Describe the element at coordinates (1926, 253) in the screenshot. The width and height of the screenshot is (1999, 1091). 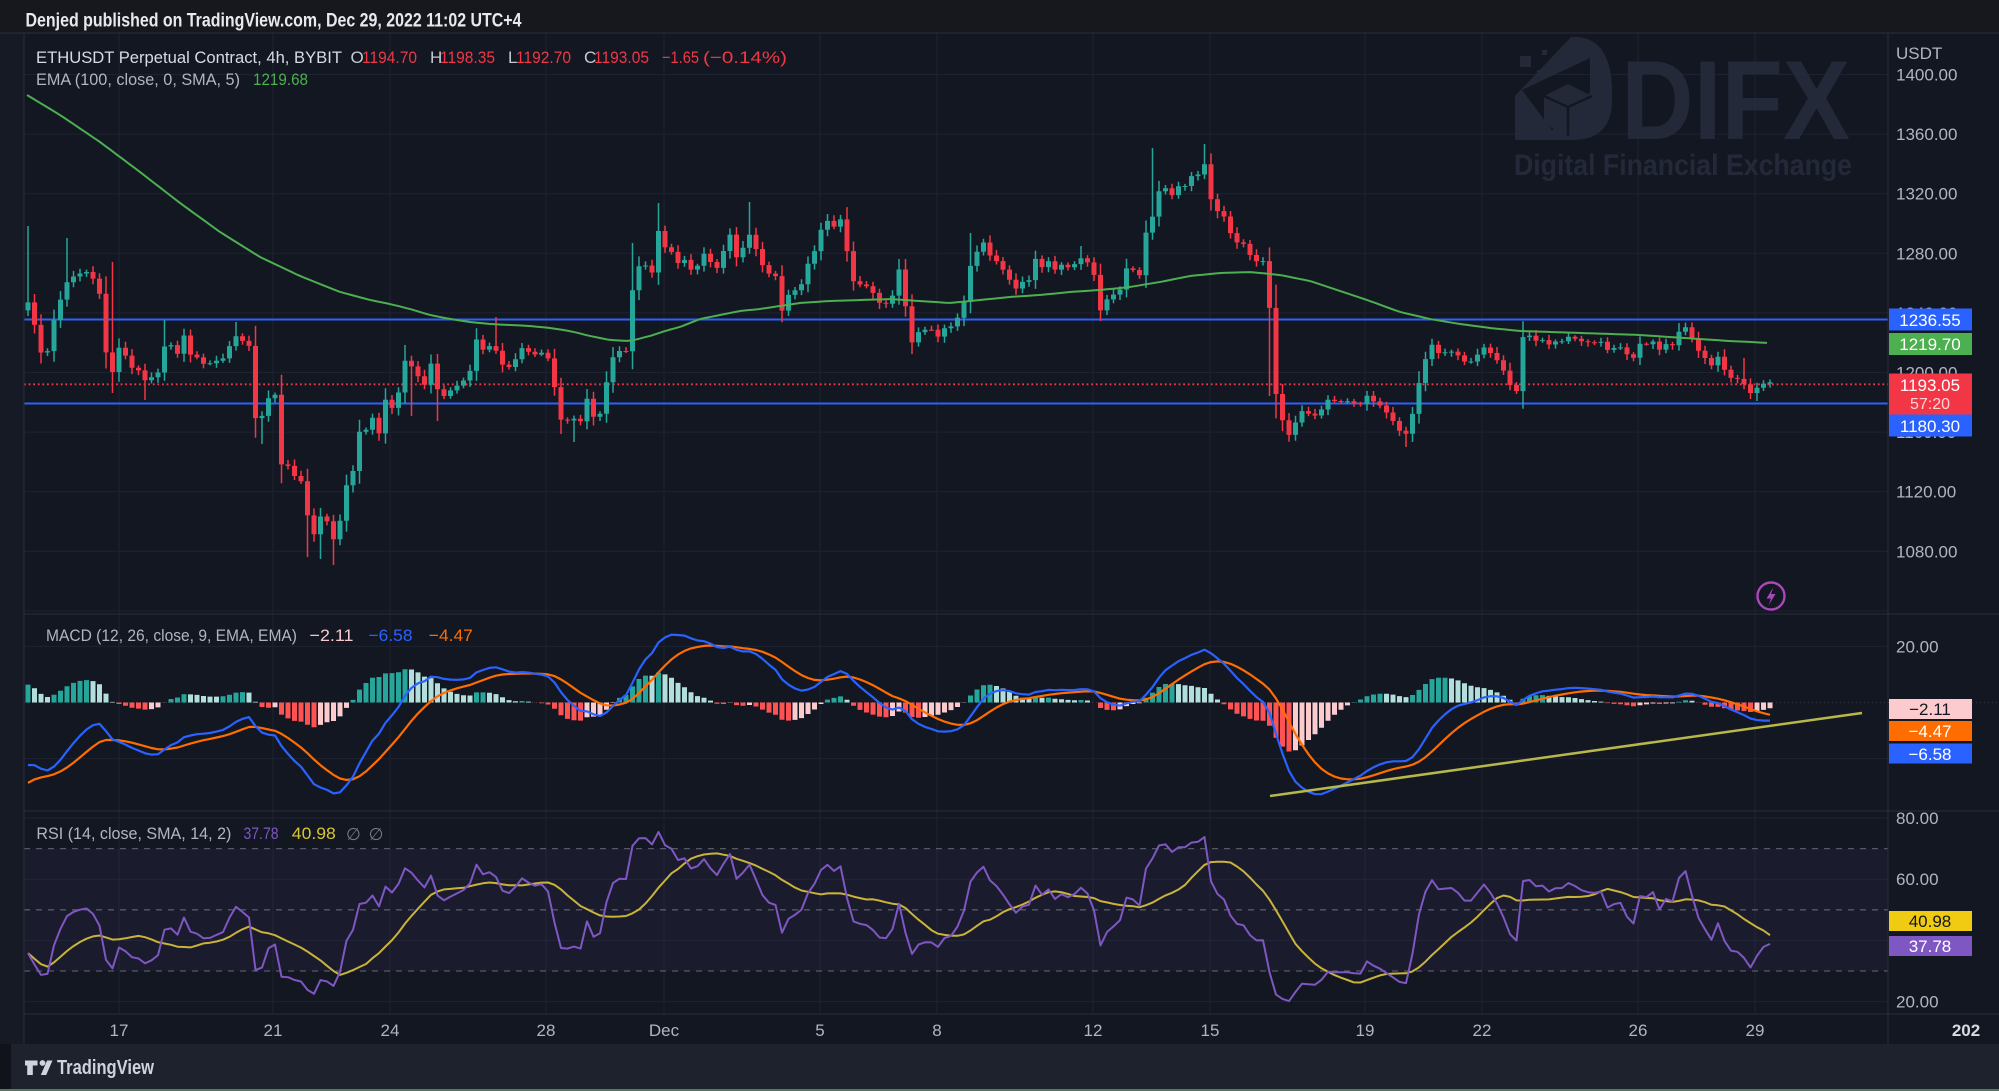
I see `svg-text: 1280.00` at that location.